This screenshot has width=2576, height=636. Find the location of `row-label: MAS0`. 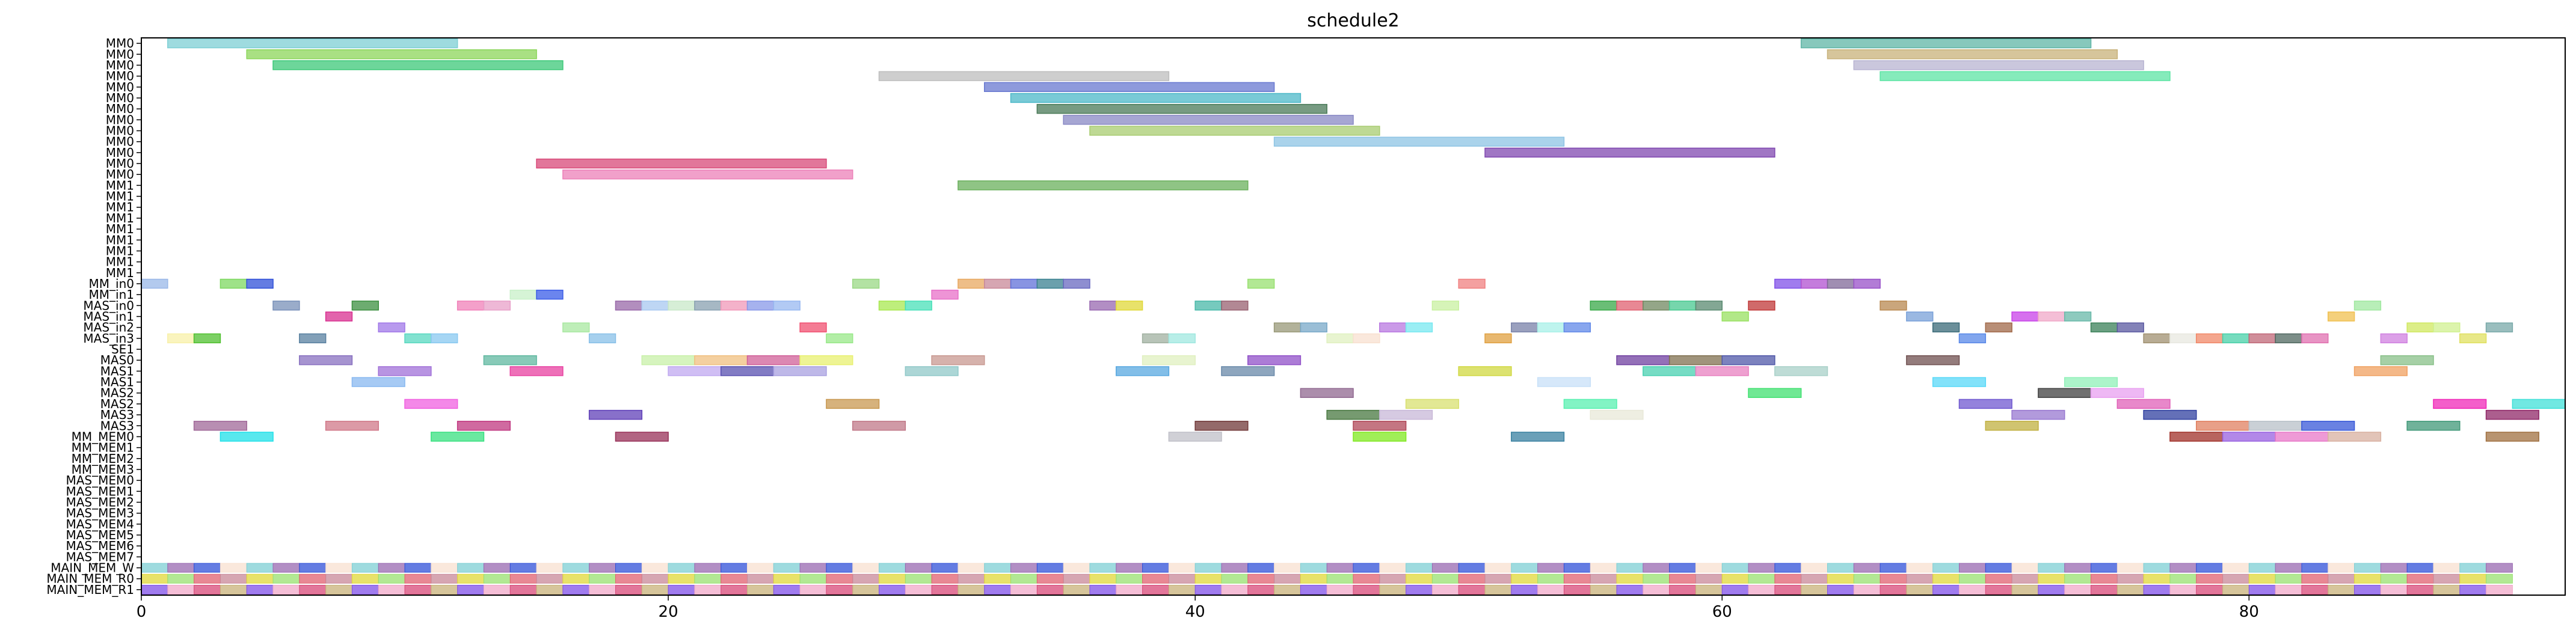

row-label: MAS0 is located at coordinates (117, 360).